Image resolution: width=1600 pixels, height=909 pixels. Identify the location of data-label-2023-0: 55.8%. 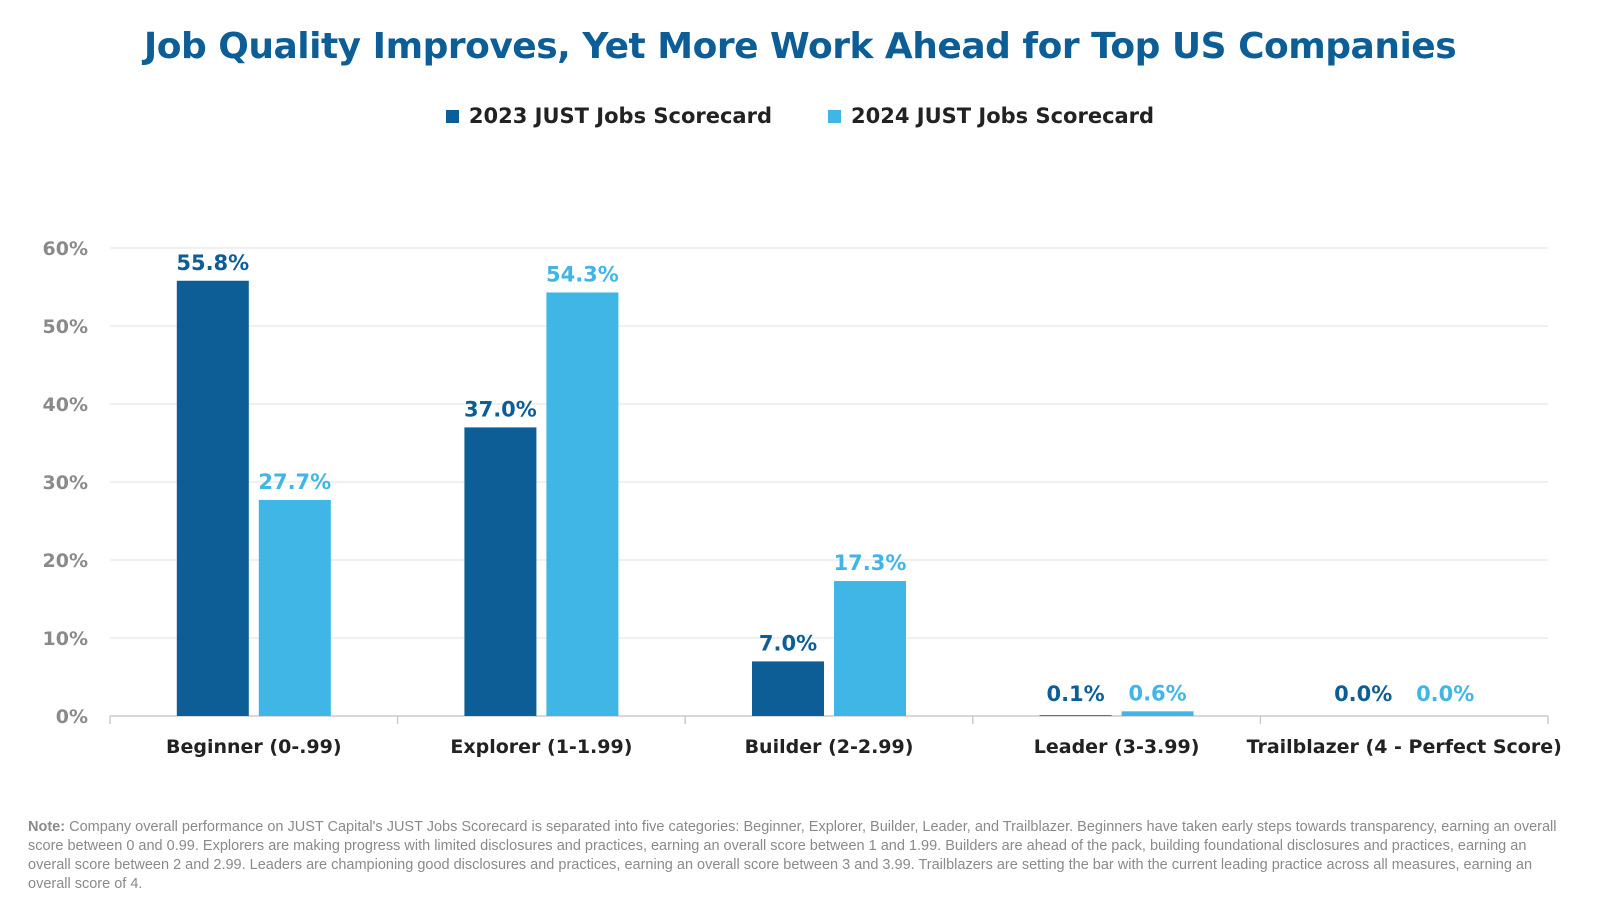
(212, 263).